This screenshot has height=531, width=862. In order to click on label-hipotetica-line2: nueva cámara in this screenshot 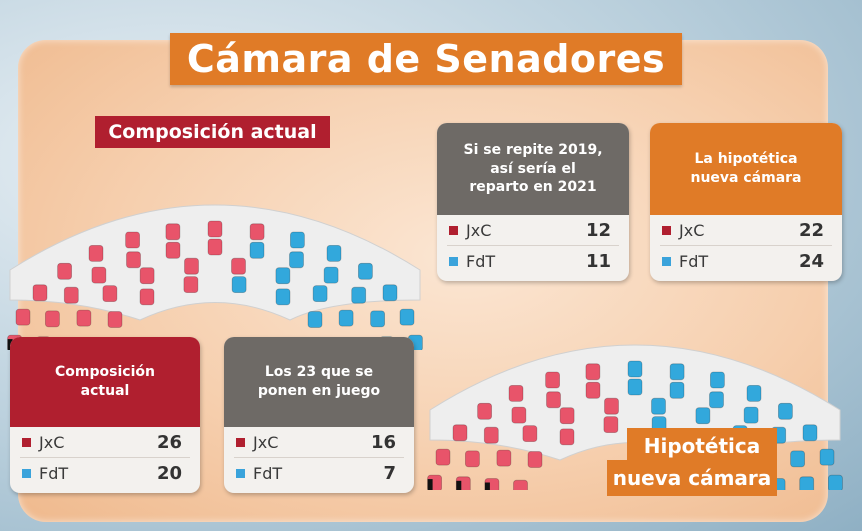, I will do `click(692, 478)`.